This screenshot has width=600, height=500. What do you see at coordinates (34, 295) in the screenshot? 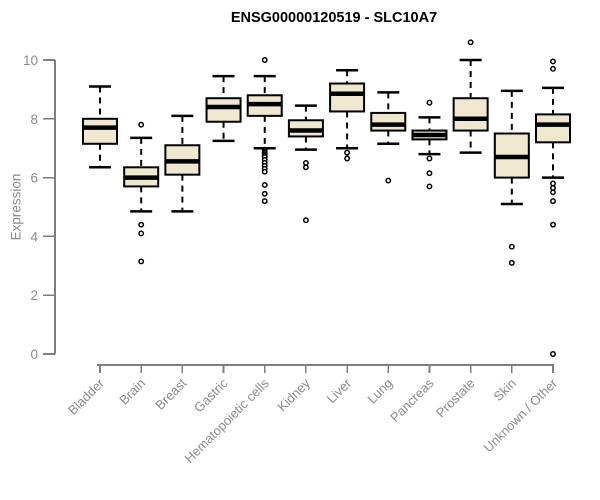
I see `y-axis-tick-label: 2` at bounding box center [34, 295].